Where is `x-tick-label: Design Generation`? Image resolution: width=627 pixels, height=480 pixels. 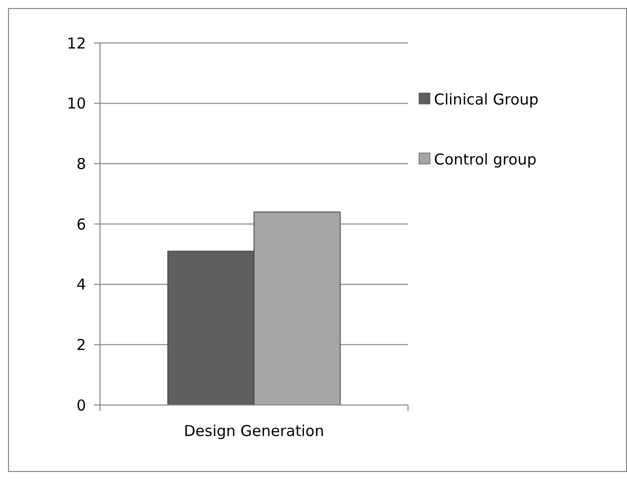 x-tick-label: Design Generation is located at coordinates (254, 431).